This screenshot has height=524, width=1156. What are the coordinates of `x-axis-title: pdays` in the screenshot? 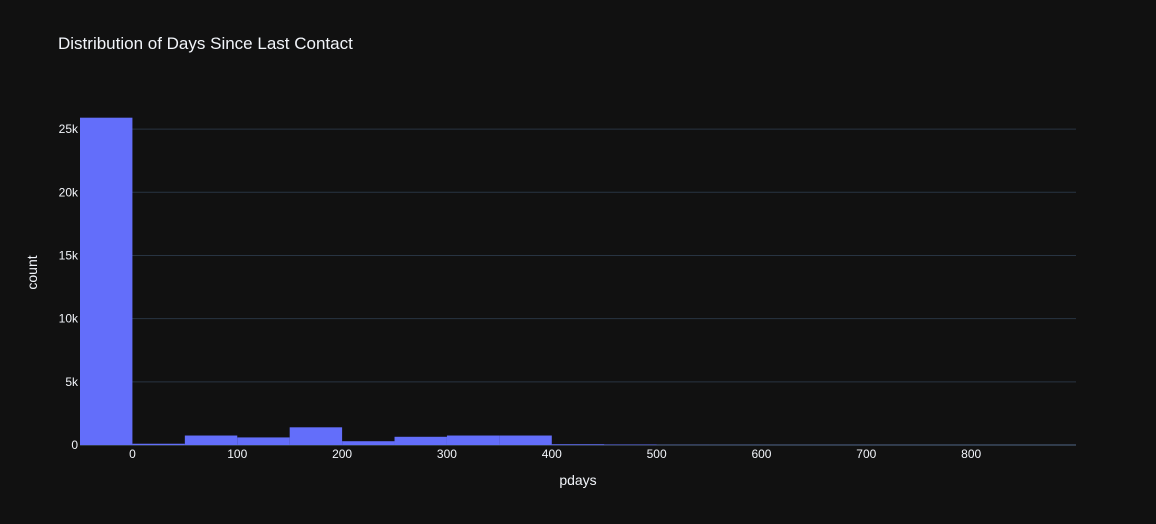 It's located at (577, 480).